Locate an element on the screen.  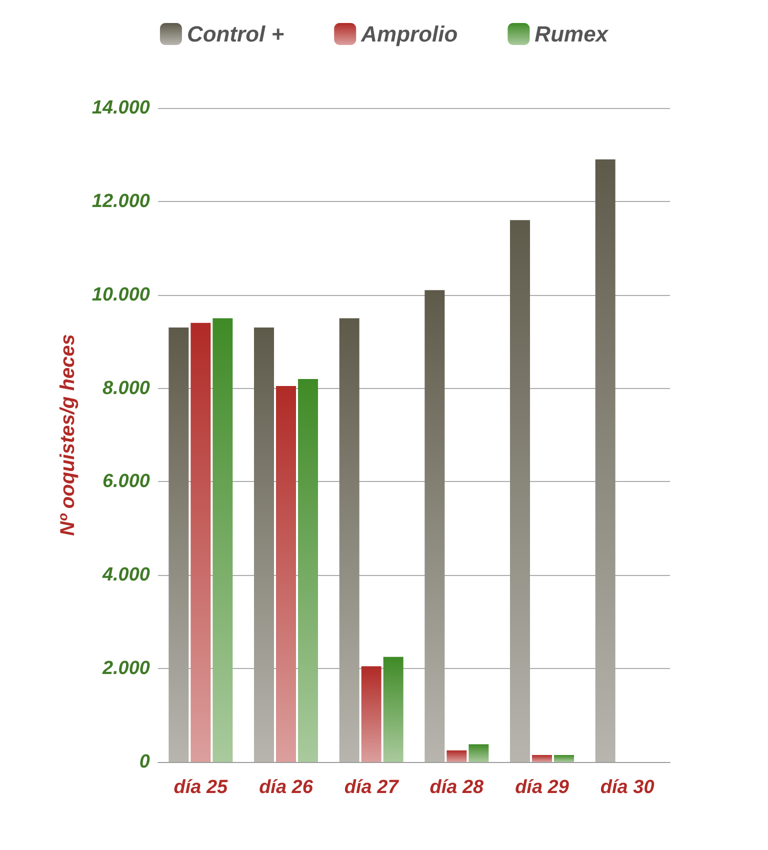
legend-label: Rumex is located at coordinates (571, 34).